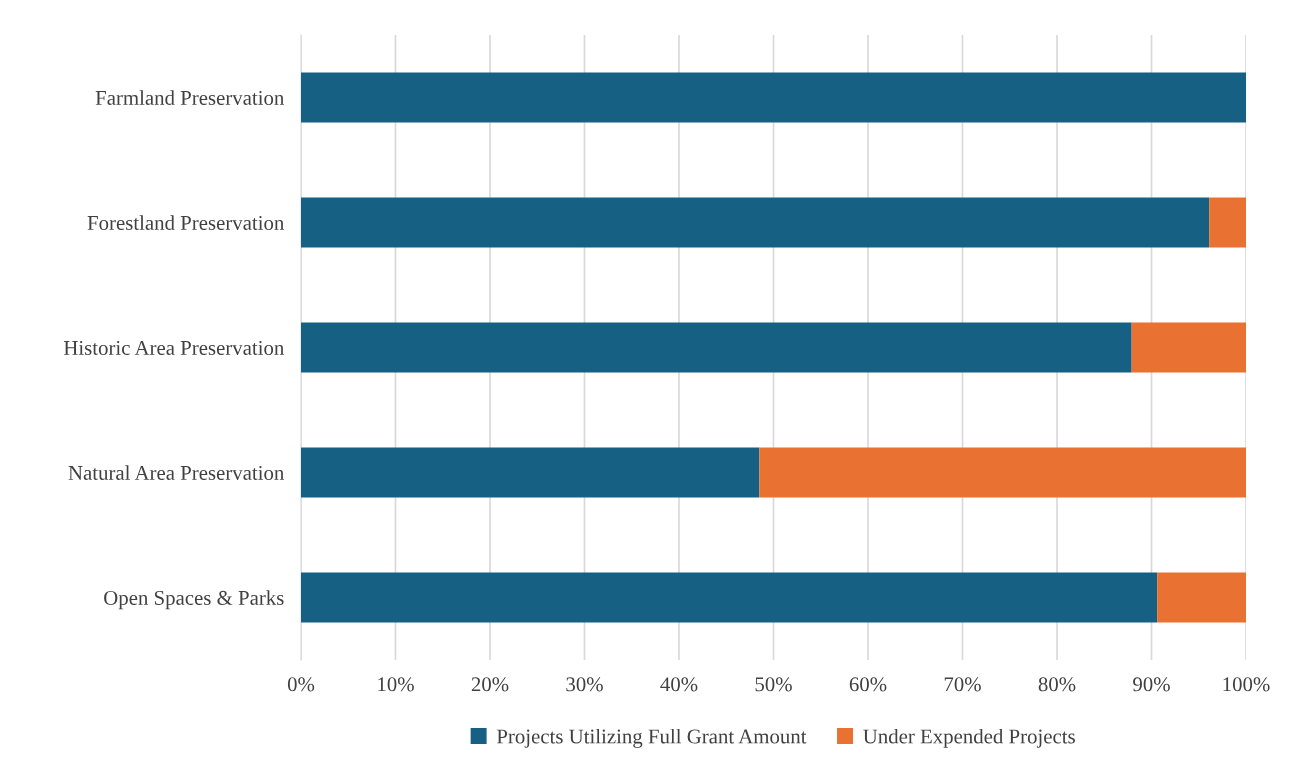 This screenshot has width=1298, height=769. Describe the element at coordinates (190, 97) in the screenshot. I see `y-tick-label: Farmland Preservation` at that location.